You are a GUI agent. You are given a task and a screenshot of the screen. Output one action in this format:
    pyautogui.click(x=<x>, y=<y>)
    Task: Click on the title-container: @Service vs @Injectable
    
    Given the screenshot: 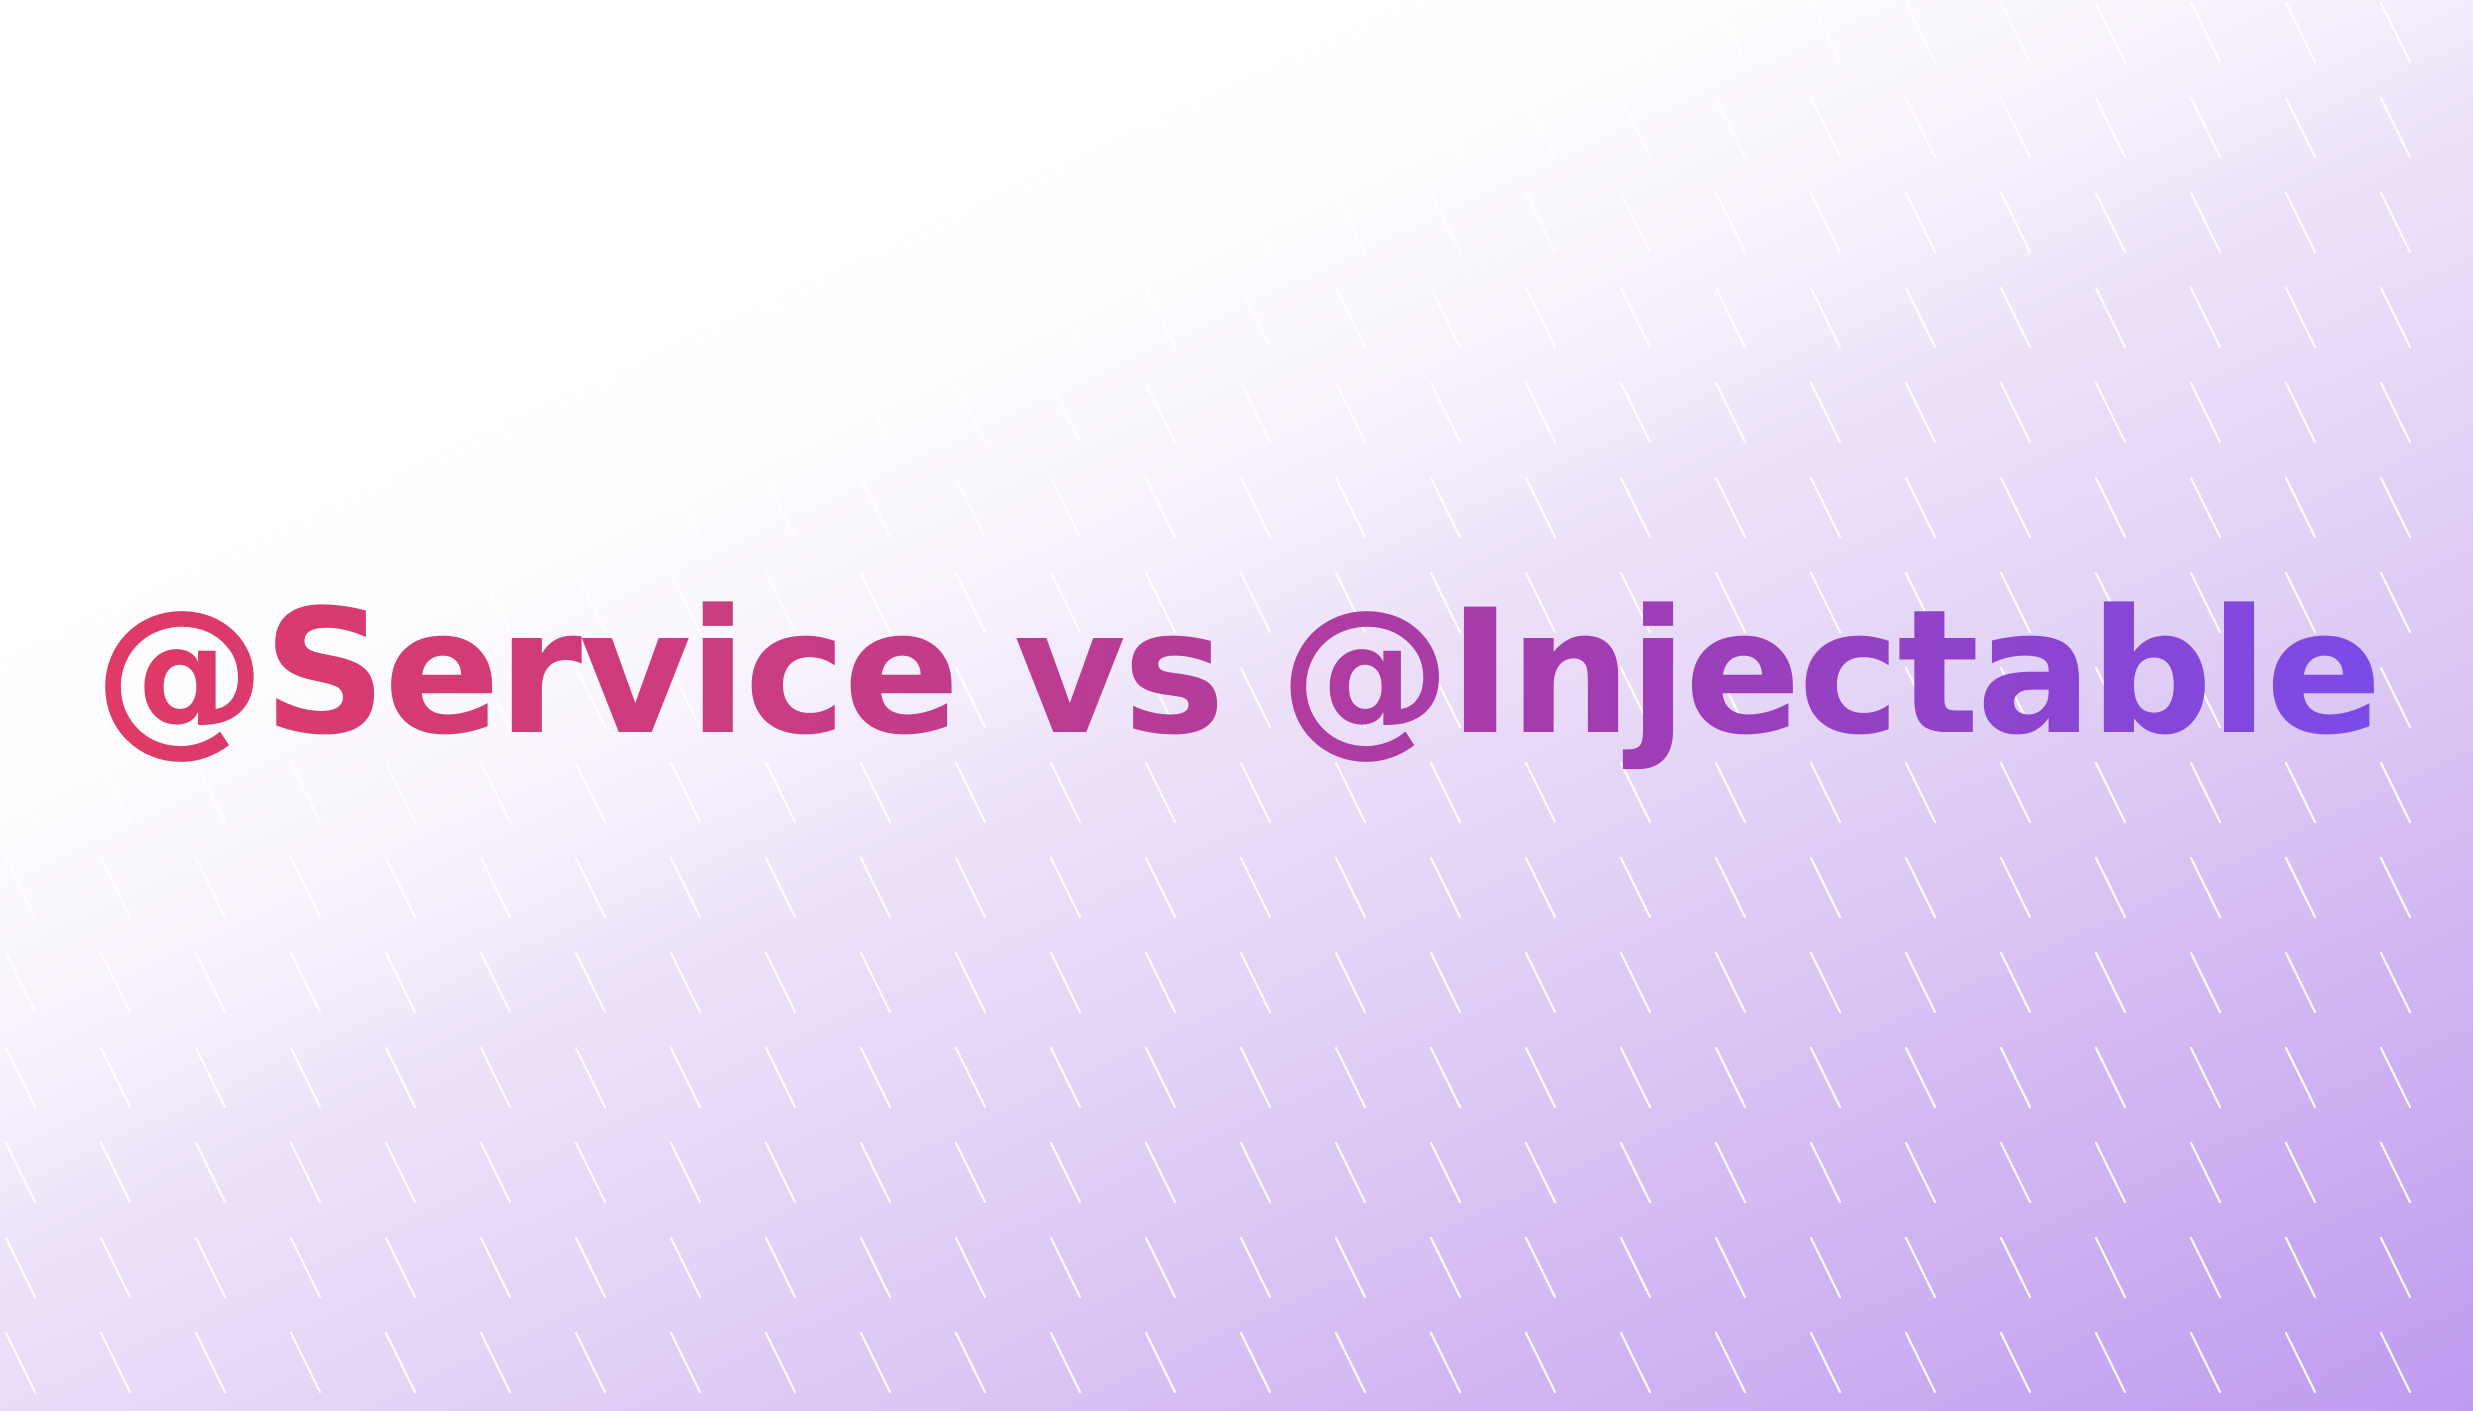 What is the action you would take?
    pyautogui.click(x=1236, y=673)
    